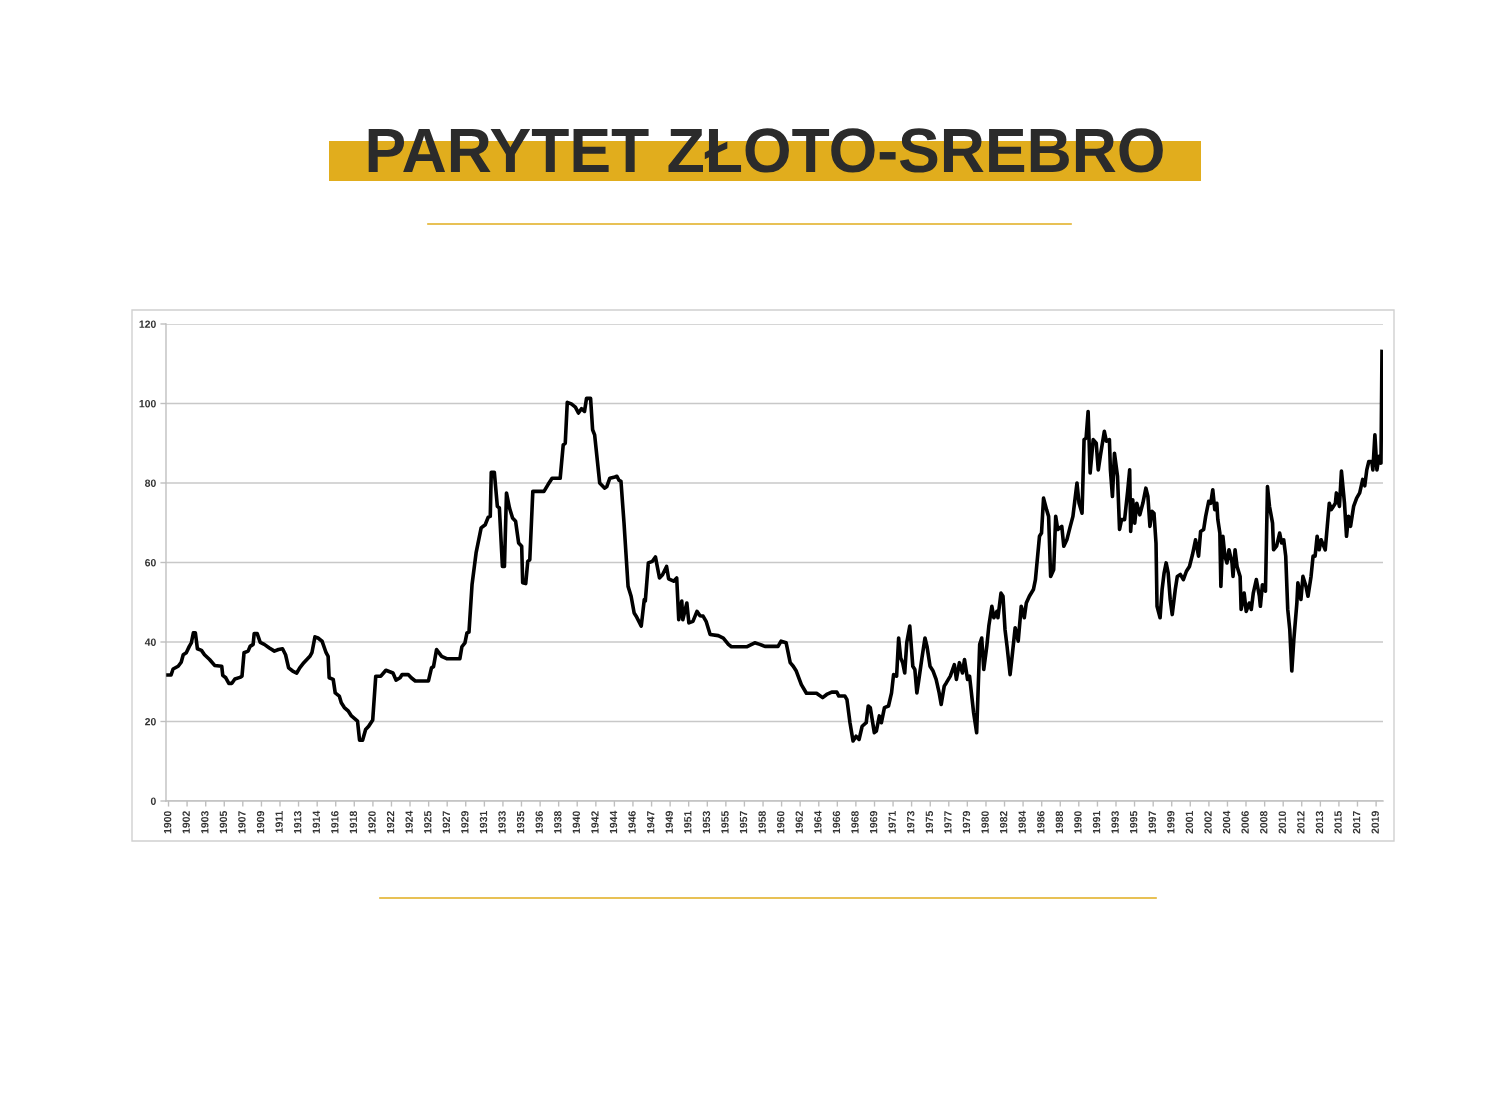 This screenshot has height=1100, width=1500. Describe the element at coordinates (781, 822) in the screenshot. I see `x-tick-label: 1960` at that location.